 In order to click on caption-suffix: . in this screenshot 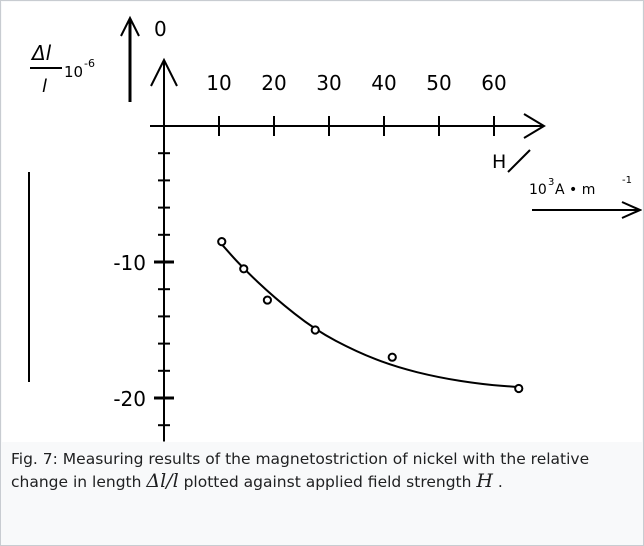, I will do `click(497, 482)`.